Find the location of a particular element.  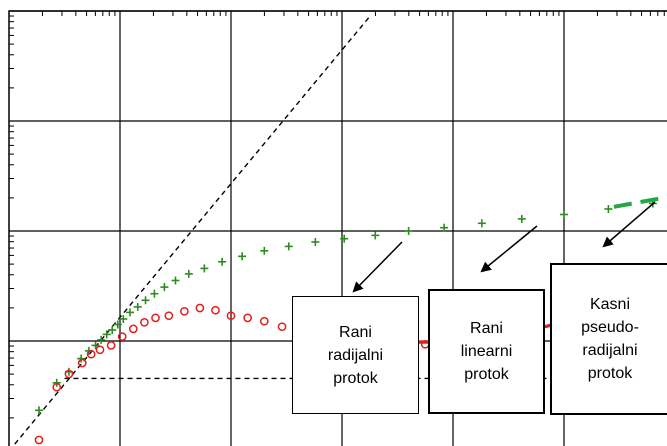

fit-line is located at coordinates (640, 202).